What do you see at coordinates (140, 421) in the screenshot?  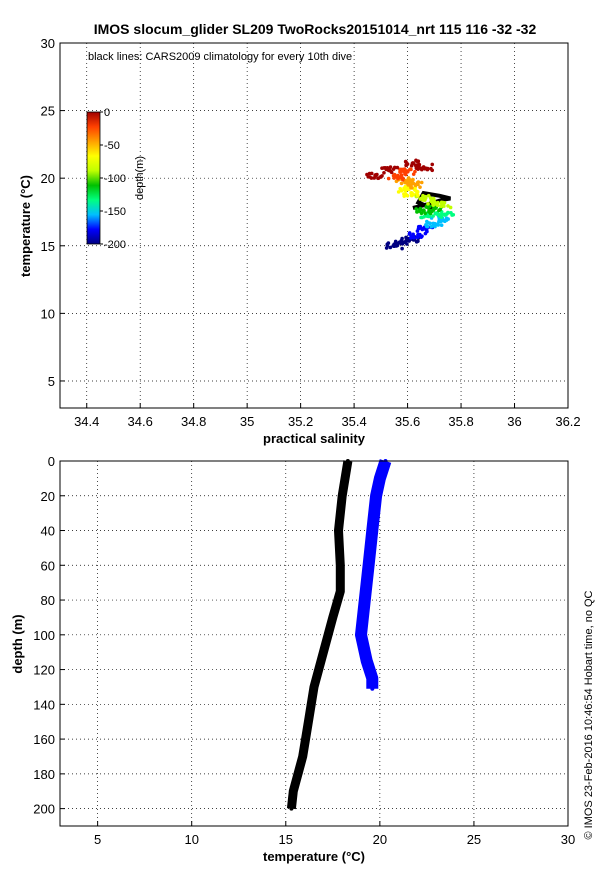 I see `ts-x-tick-label: 34.6` at bounding box center [140, 421].